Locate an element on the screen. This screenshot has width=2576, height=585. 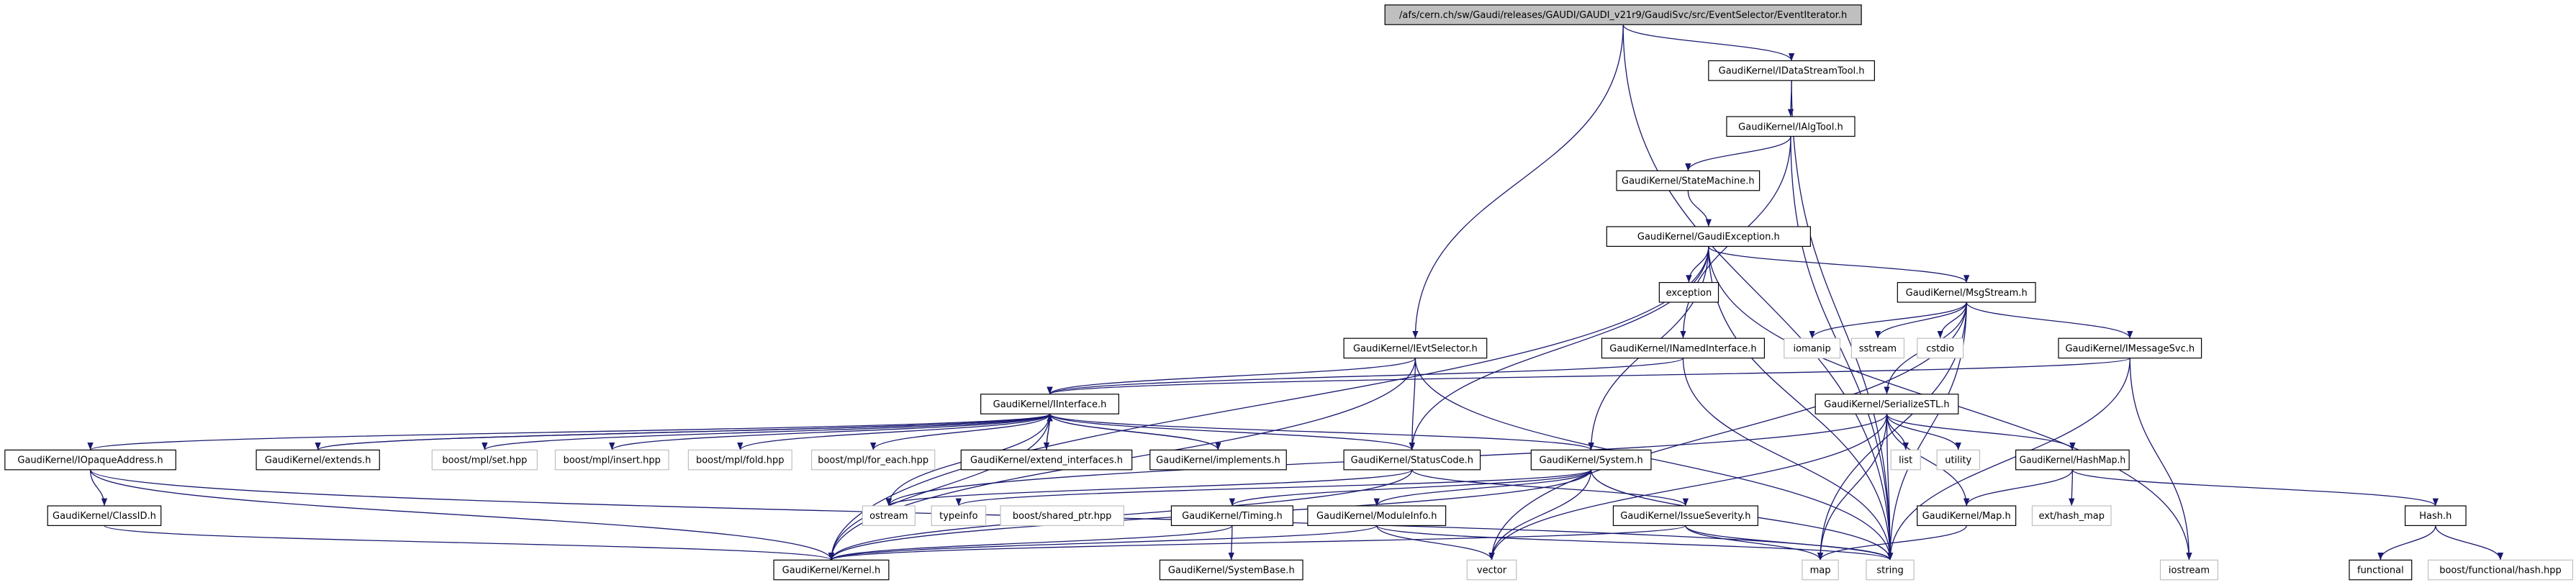
node-label: boost/shared_ptr.hpp is located at coordinates (1062, 516).